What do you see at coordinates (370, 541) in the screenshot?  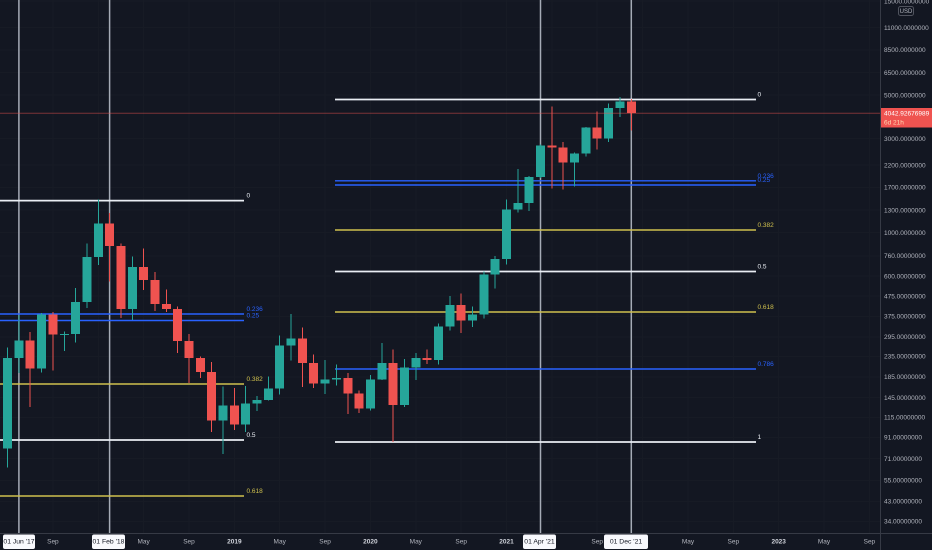 I see `svg-text: 2020` at bounding box center [370, 541].